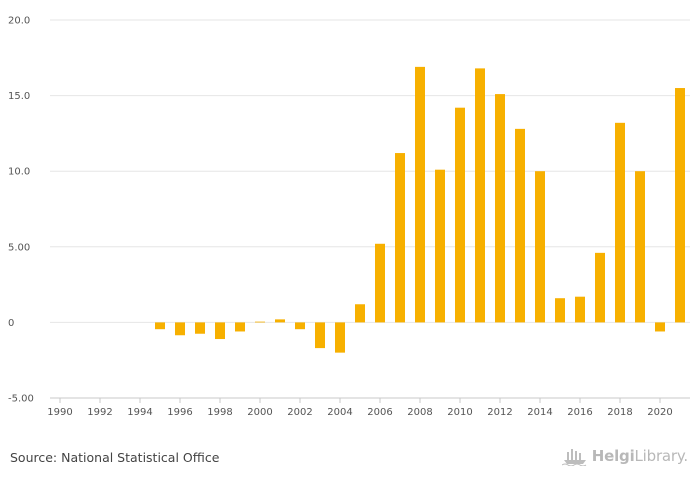 The image size is (700, 483). I want to click on bar-2010, so click(460, 215).